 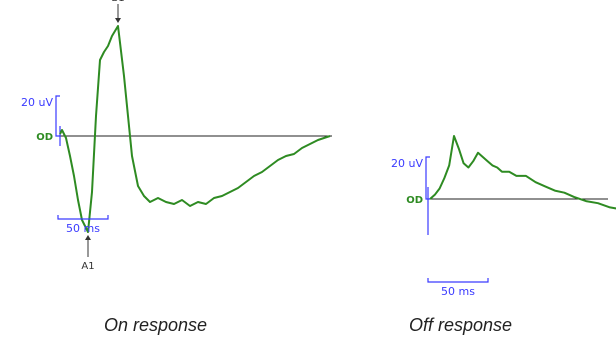 What do you see at coordinates (44, 137) in the screenshot?
I see `on-eye-label: OD` at bounding box center [44, 137].